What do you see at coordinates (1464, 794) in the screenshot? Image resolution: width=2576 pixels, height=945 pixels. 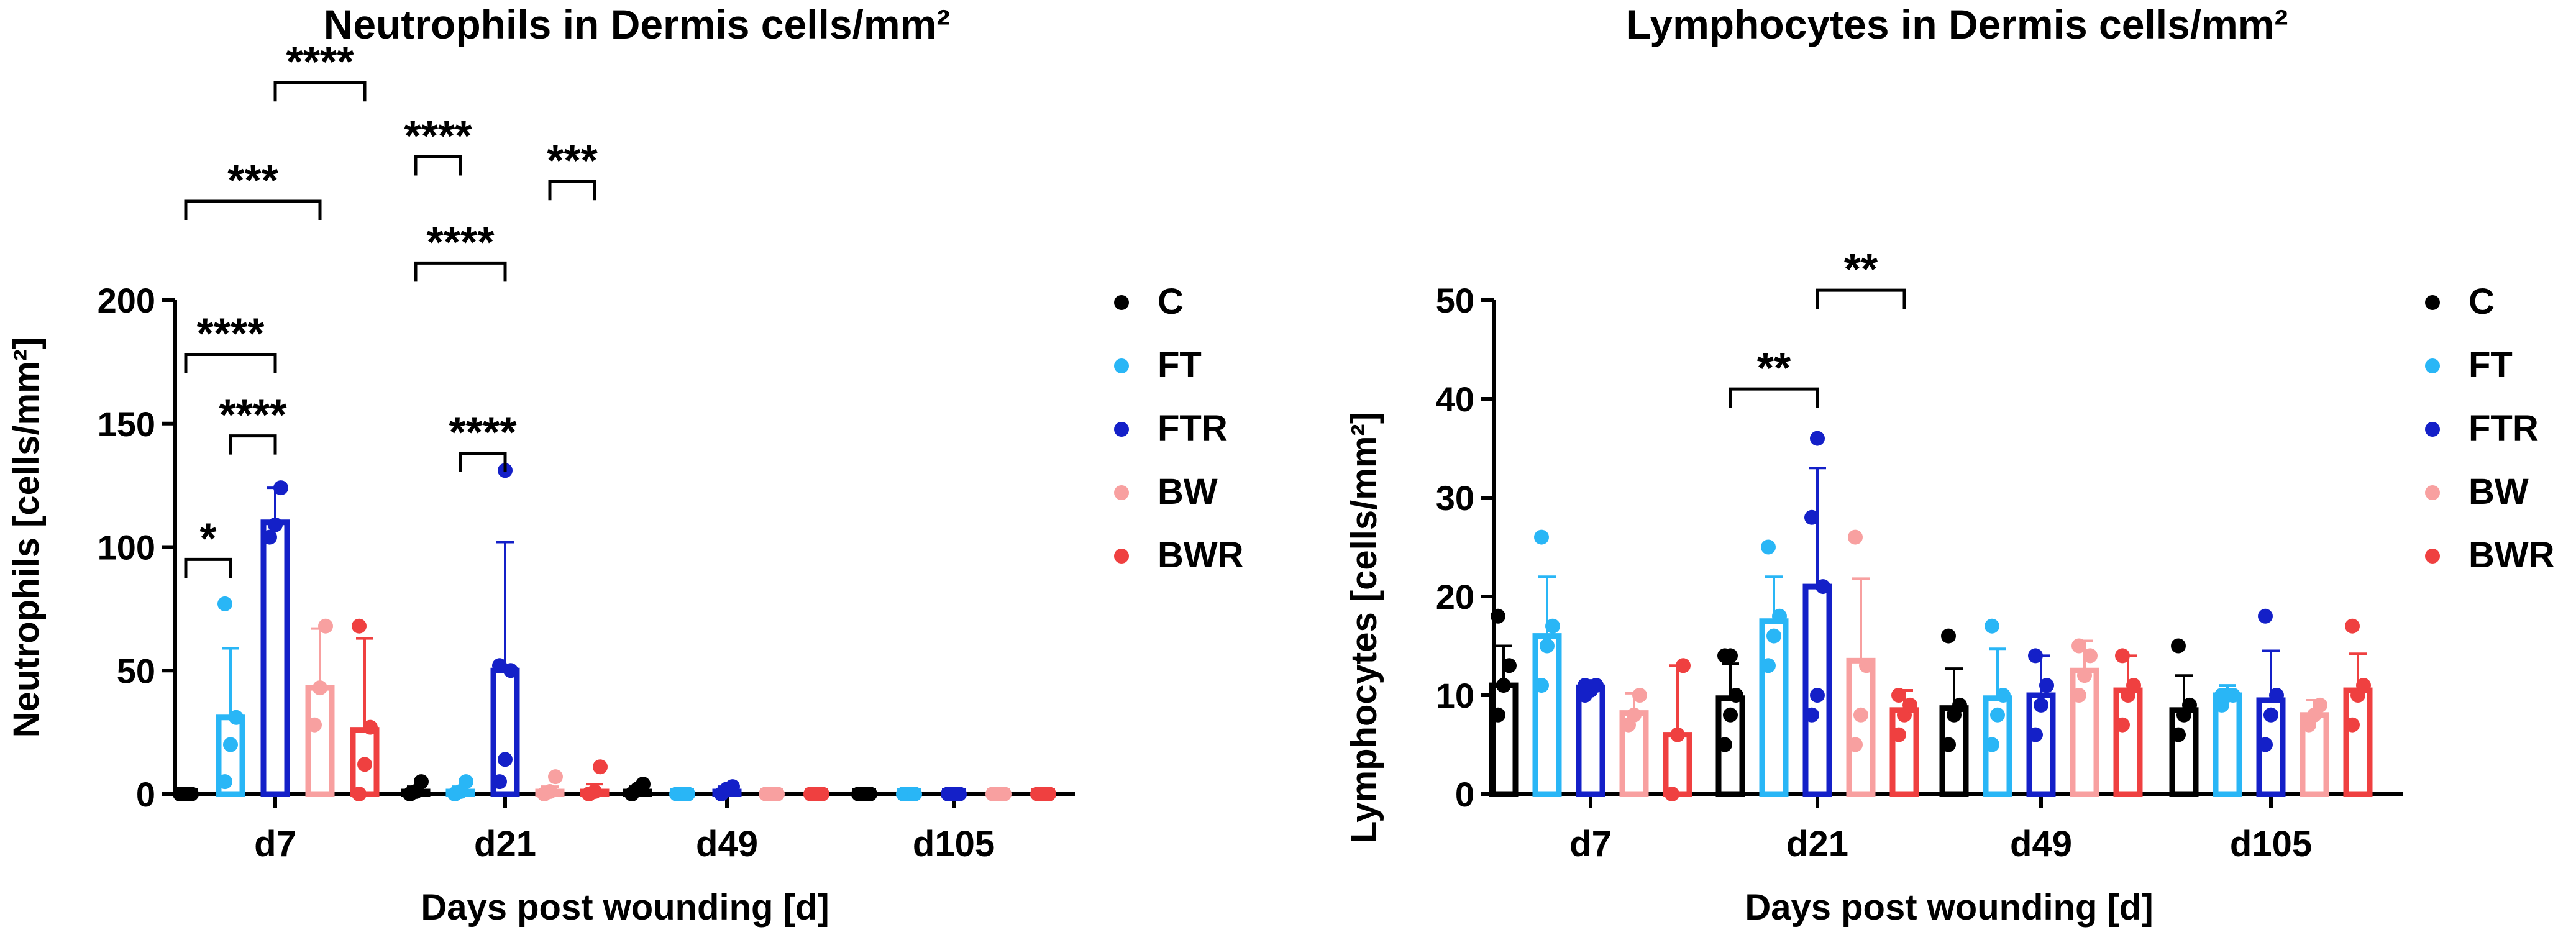 I see `lymphocytes-y-tick-label: 0` at bounding box center [1464, 794].